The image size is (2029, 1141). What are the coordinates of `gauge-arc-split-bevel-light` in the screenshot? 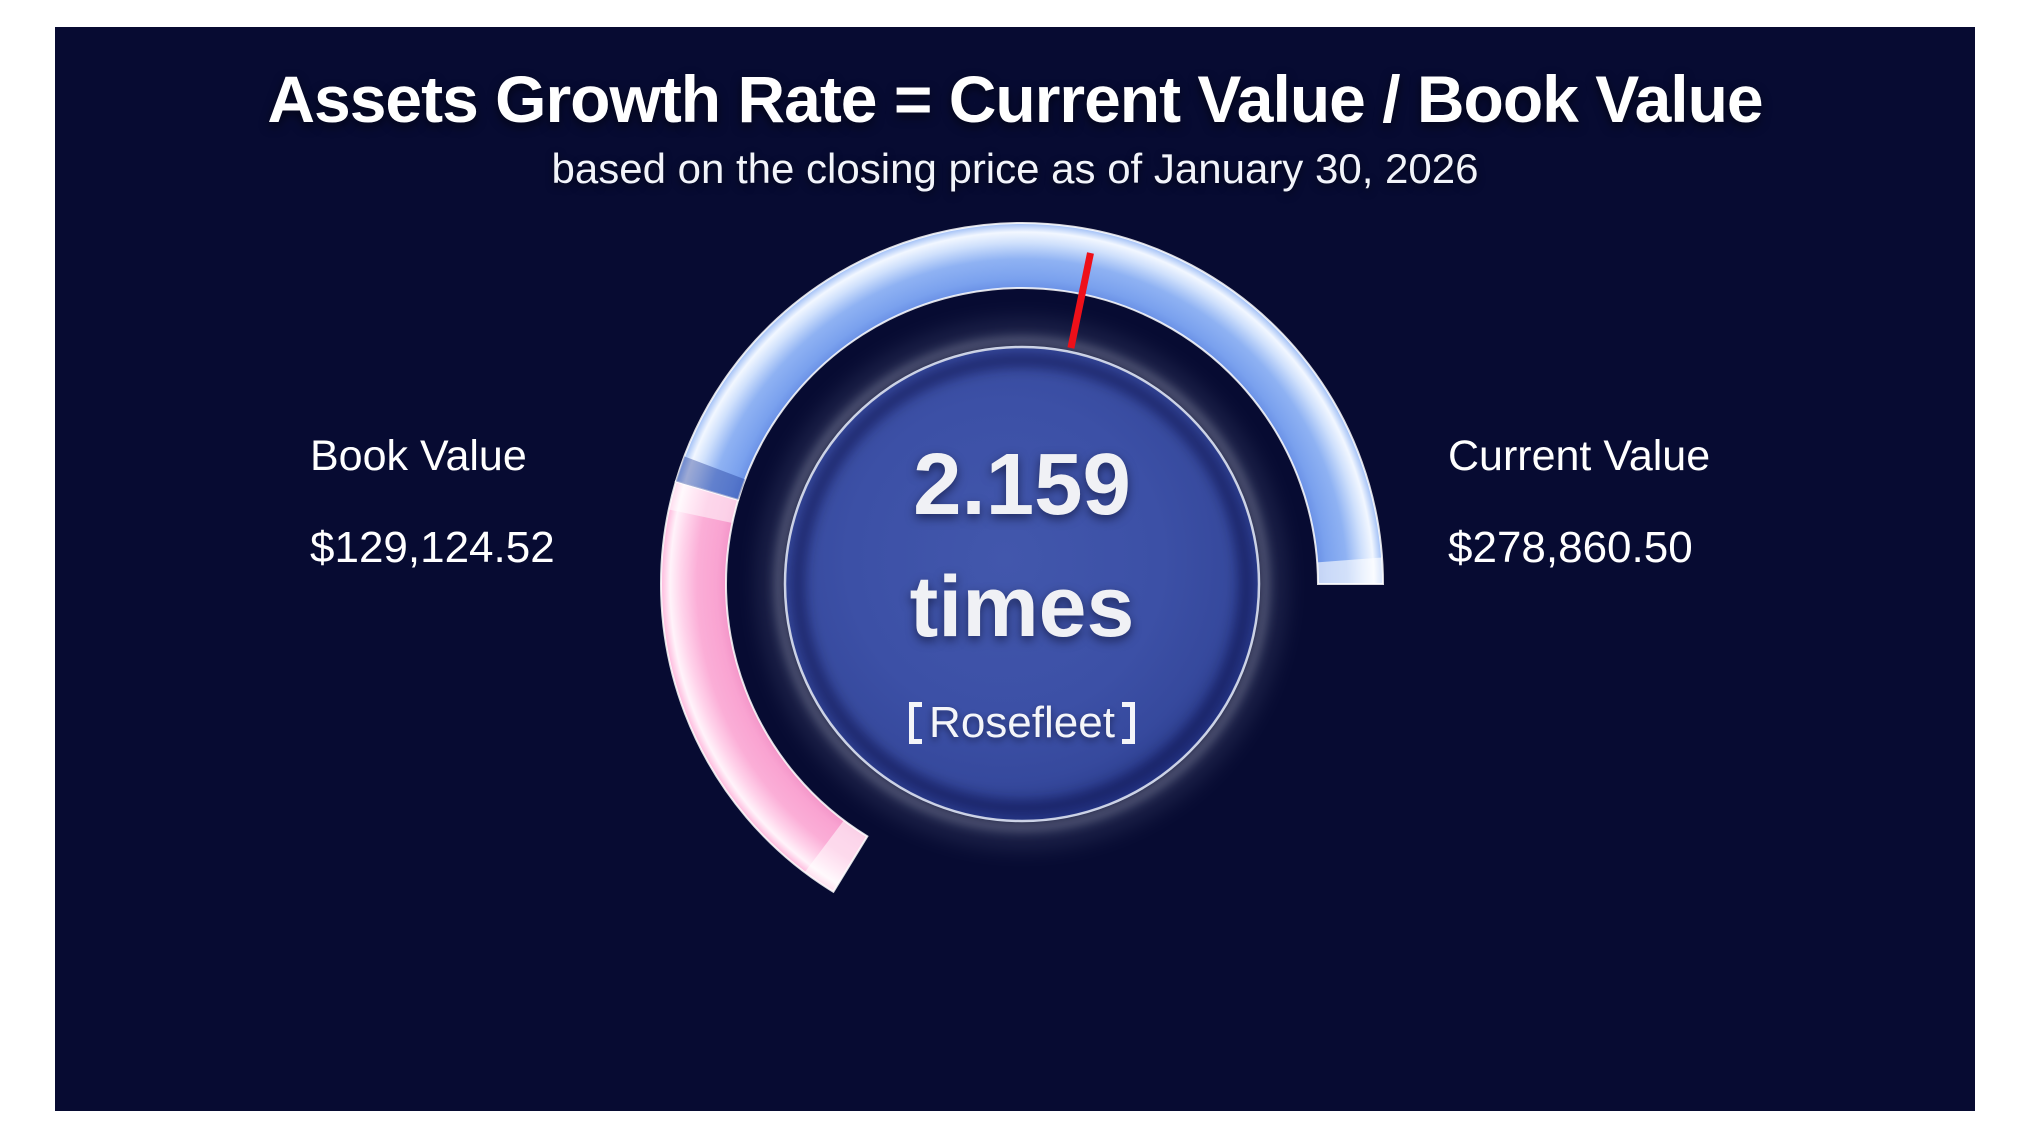 It's located at (703, 502).